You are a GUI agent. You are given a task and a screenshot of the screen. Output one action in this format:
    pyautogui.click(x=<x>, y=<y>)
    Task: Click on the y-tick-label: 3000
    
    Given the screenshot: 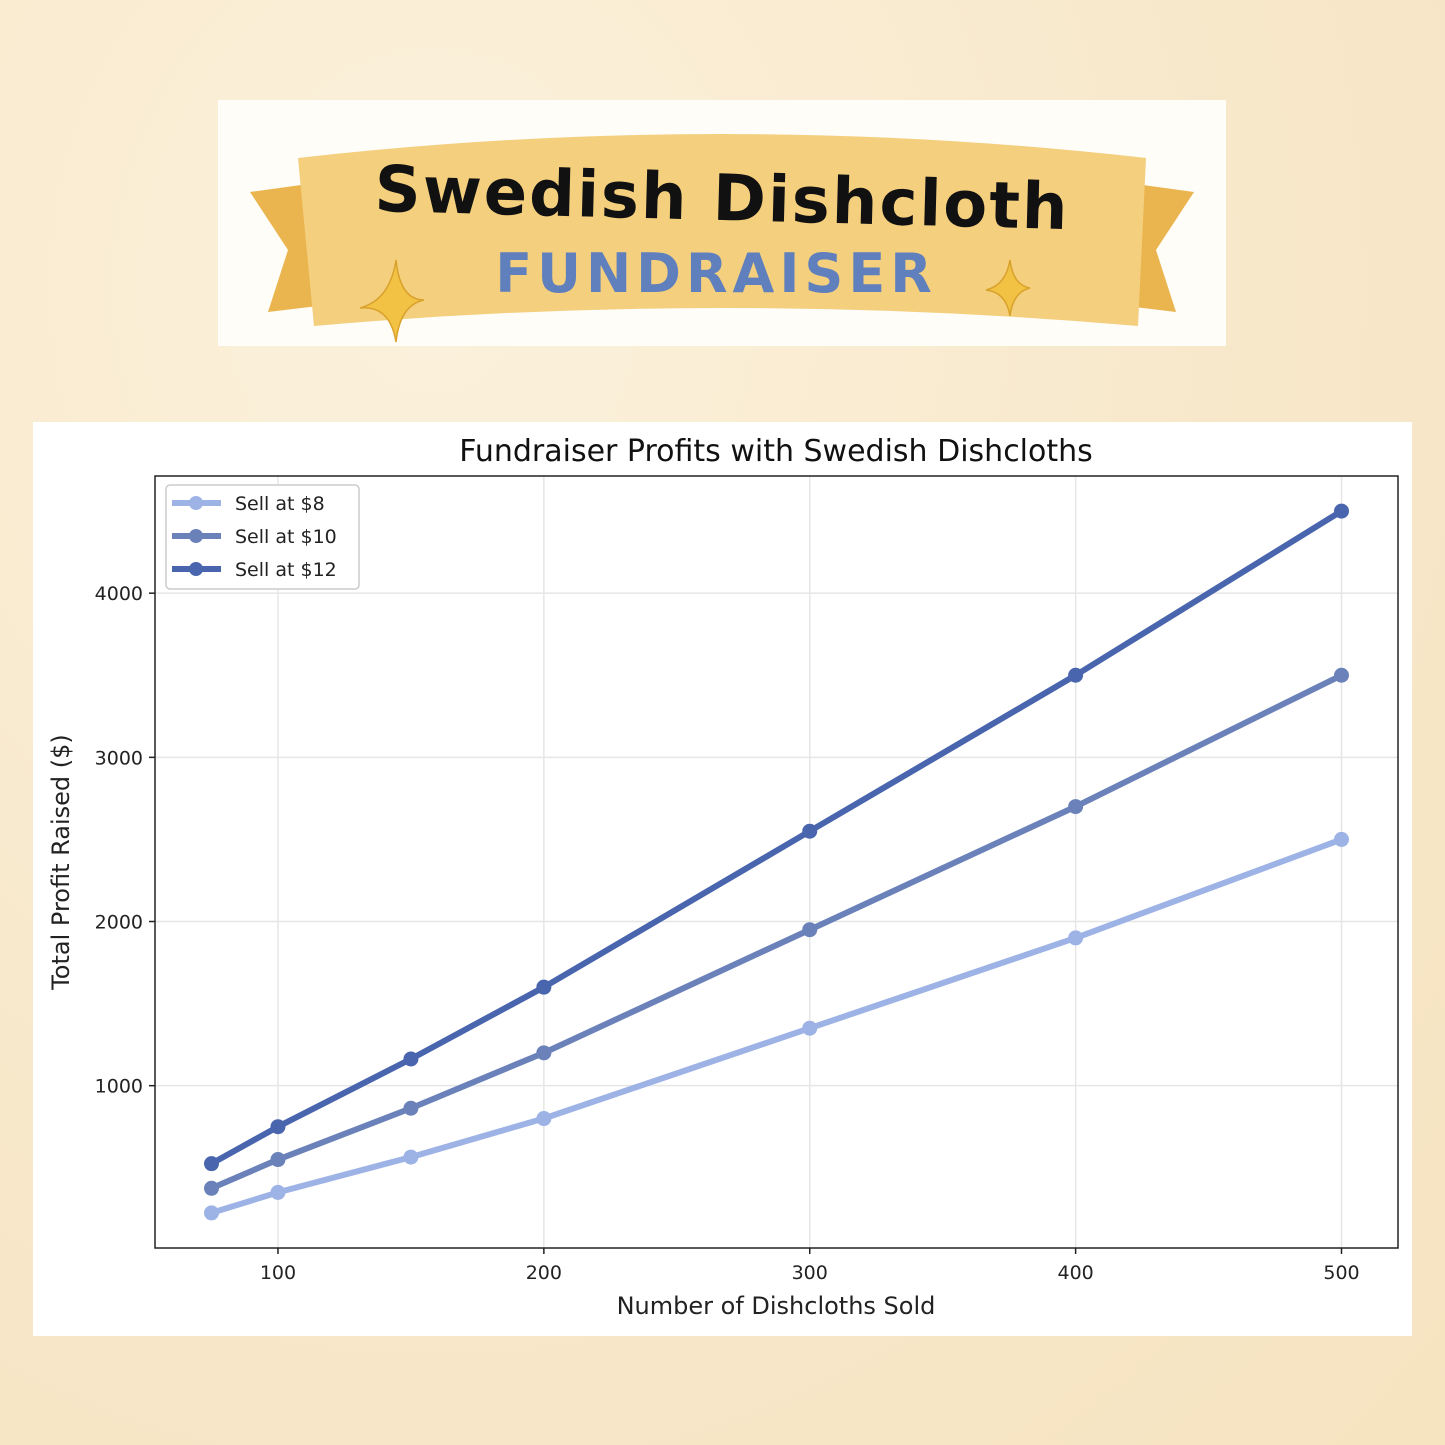 What is the action you would take?
    pyautogui.click(x=119, y=758)
    